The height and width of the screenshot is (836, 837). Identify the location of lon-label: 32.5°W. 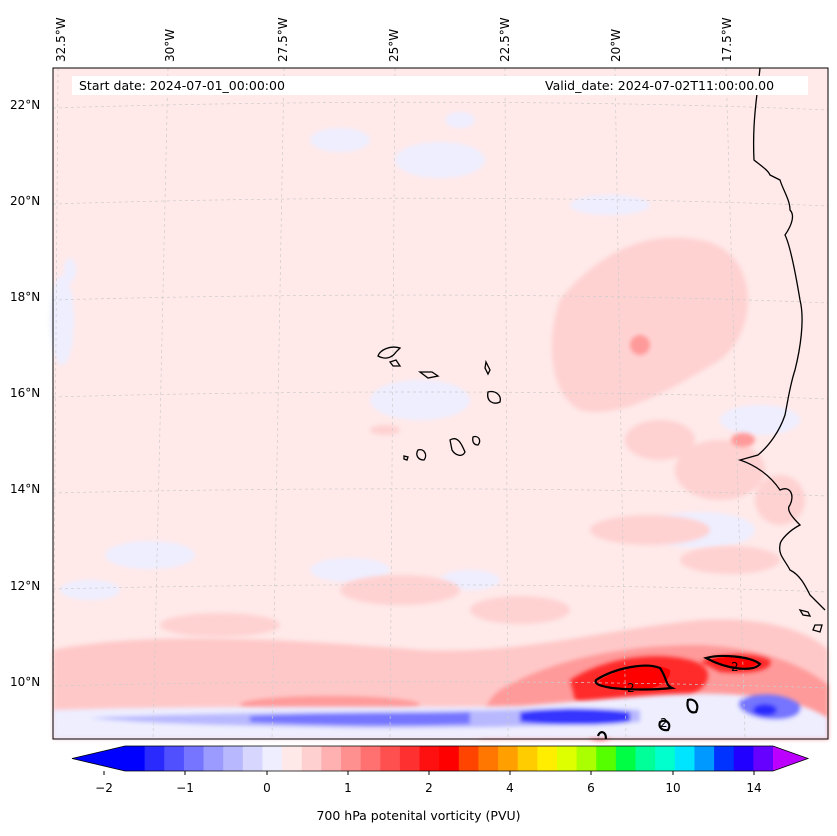
(61, 39).